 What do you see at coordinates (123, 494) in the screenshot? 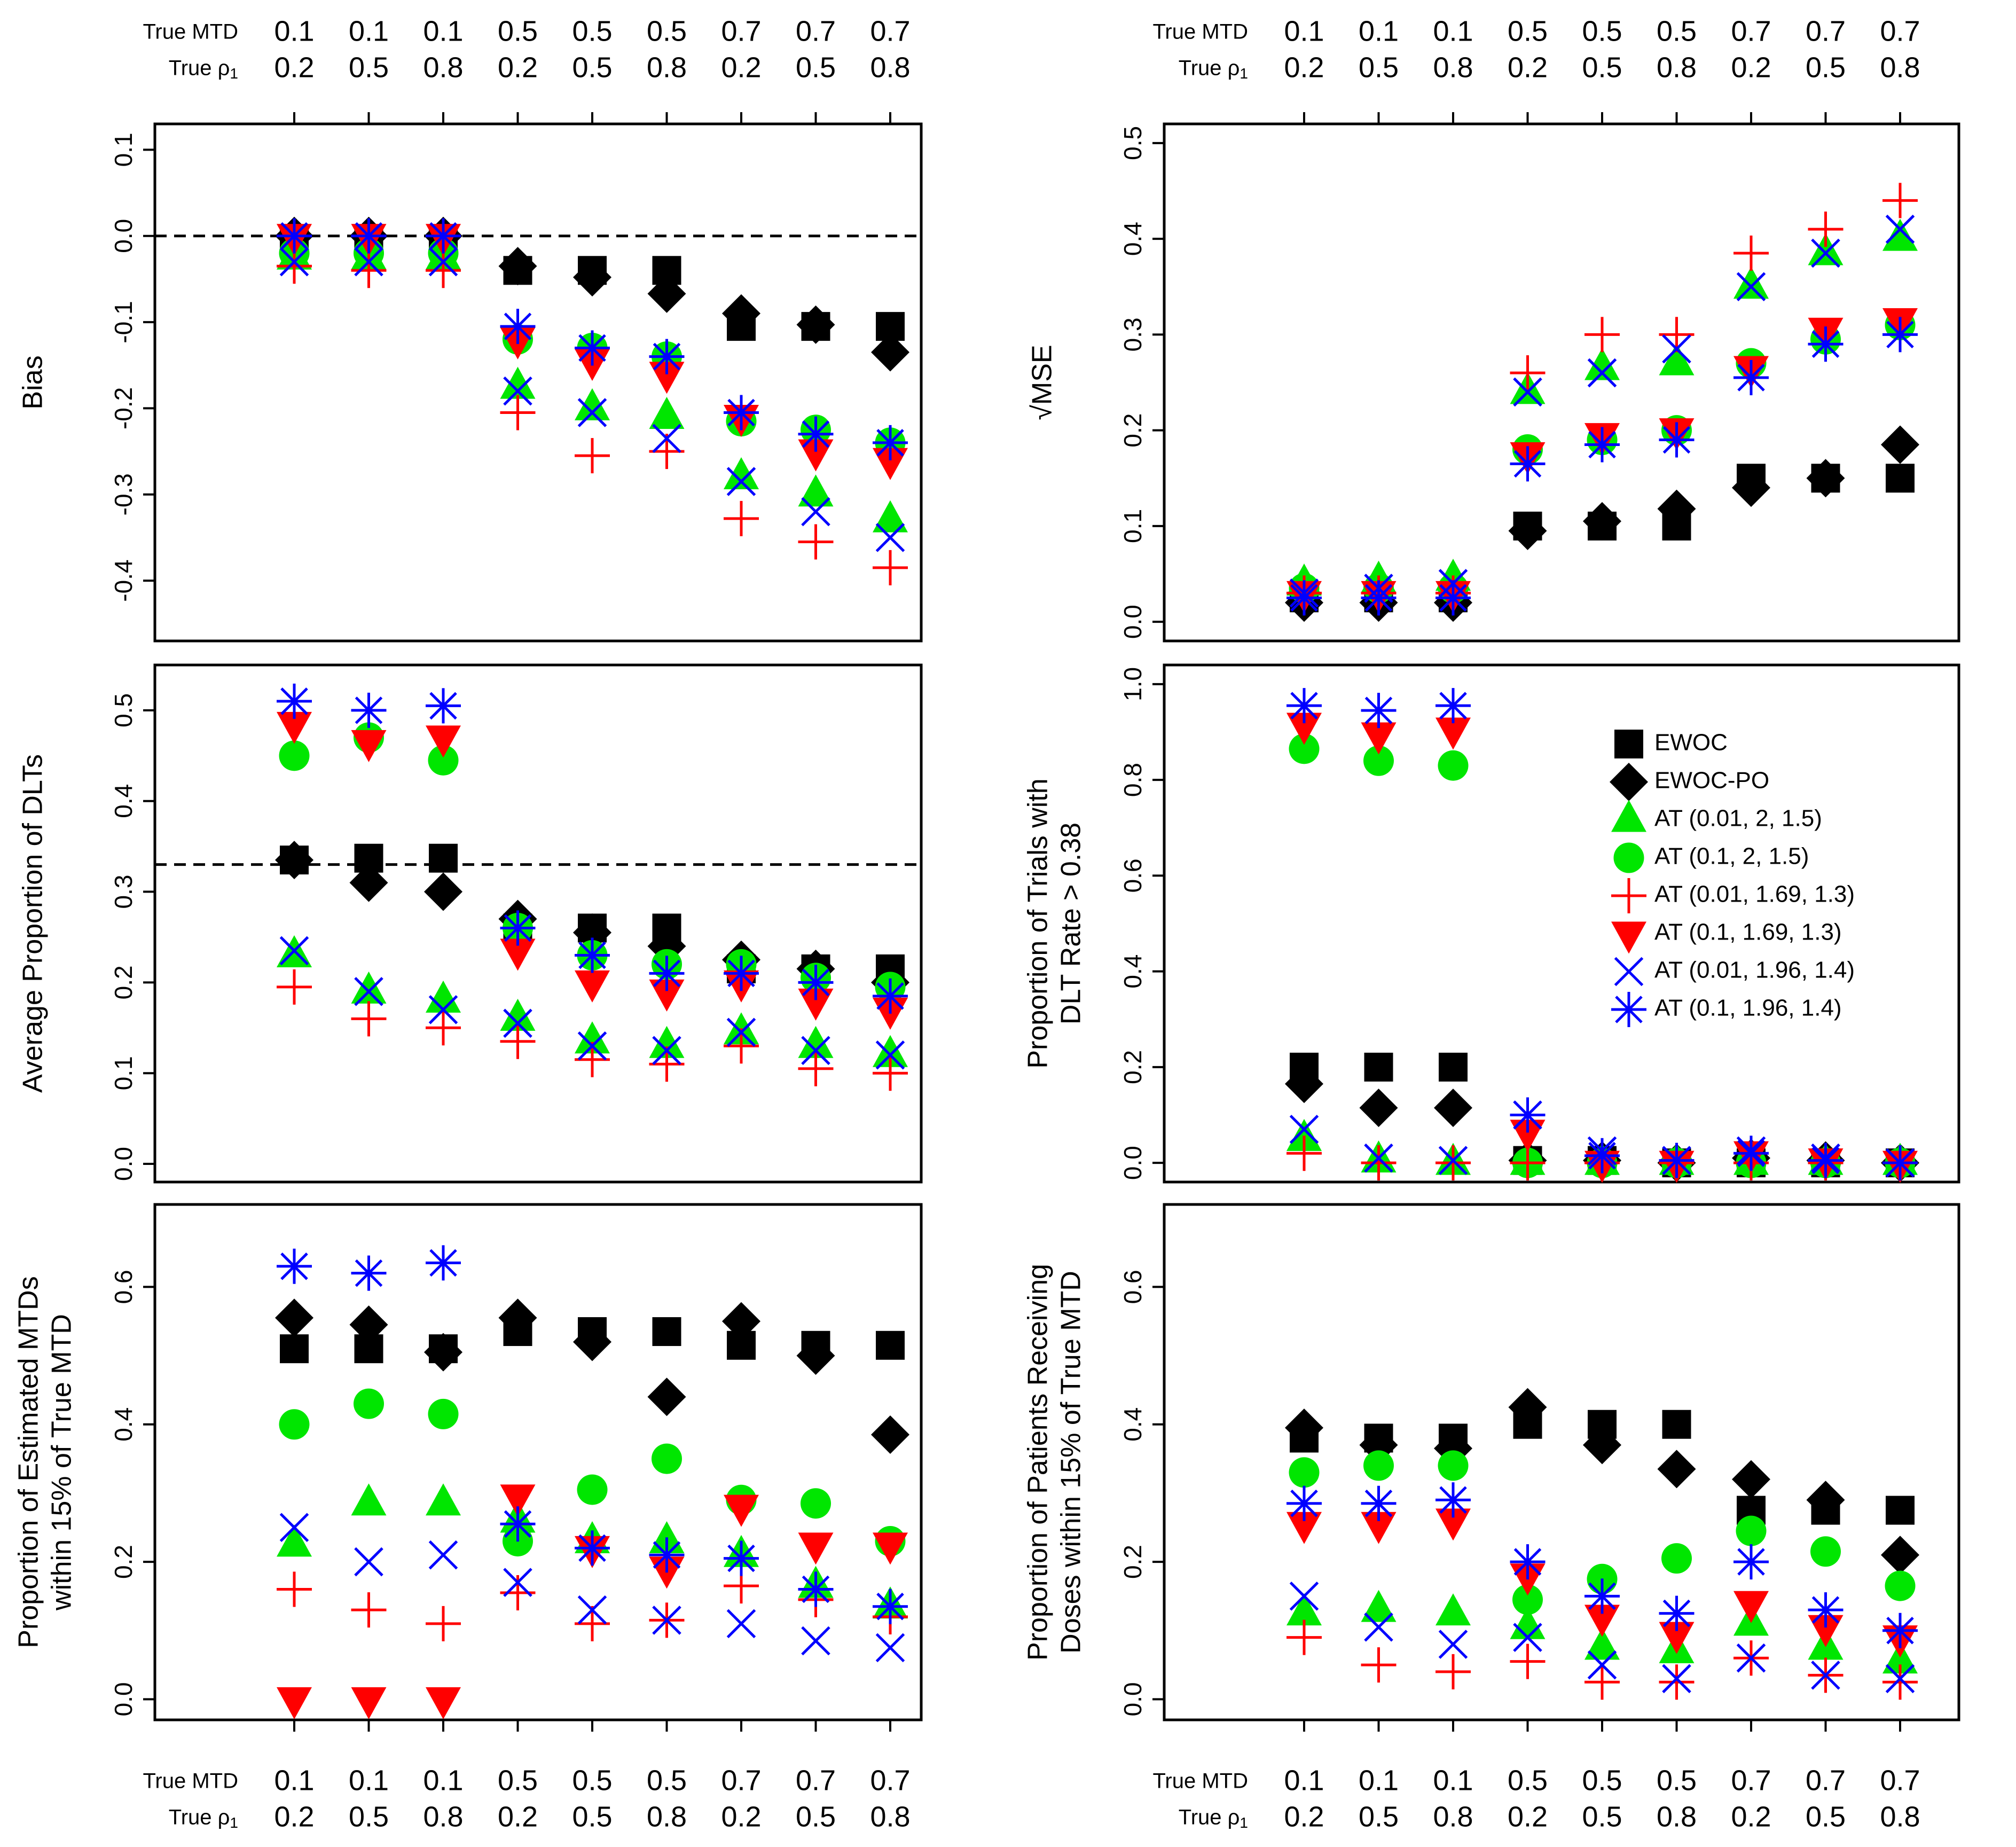
I see `y-tick-label: -0.3` at bounding box center [123, 494].